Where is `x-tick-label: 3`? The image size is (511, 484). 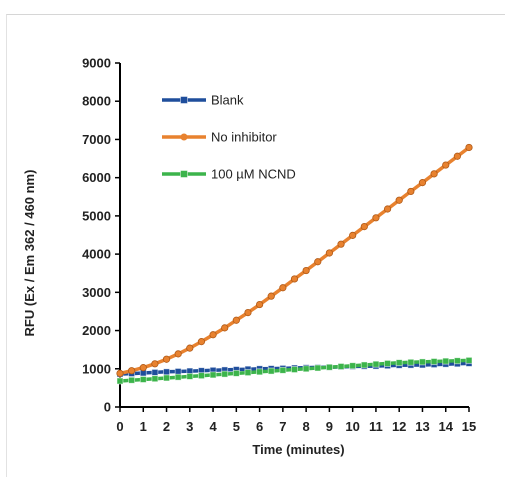
x-tick-label: 3 is located at coordinates (189, 426).